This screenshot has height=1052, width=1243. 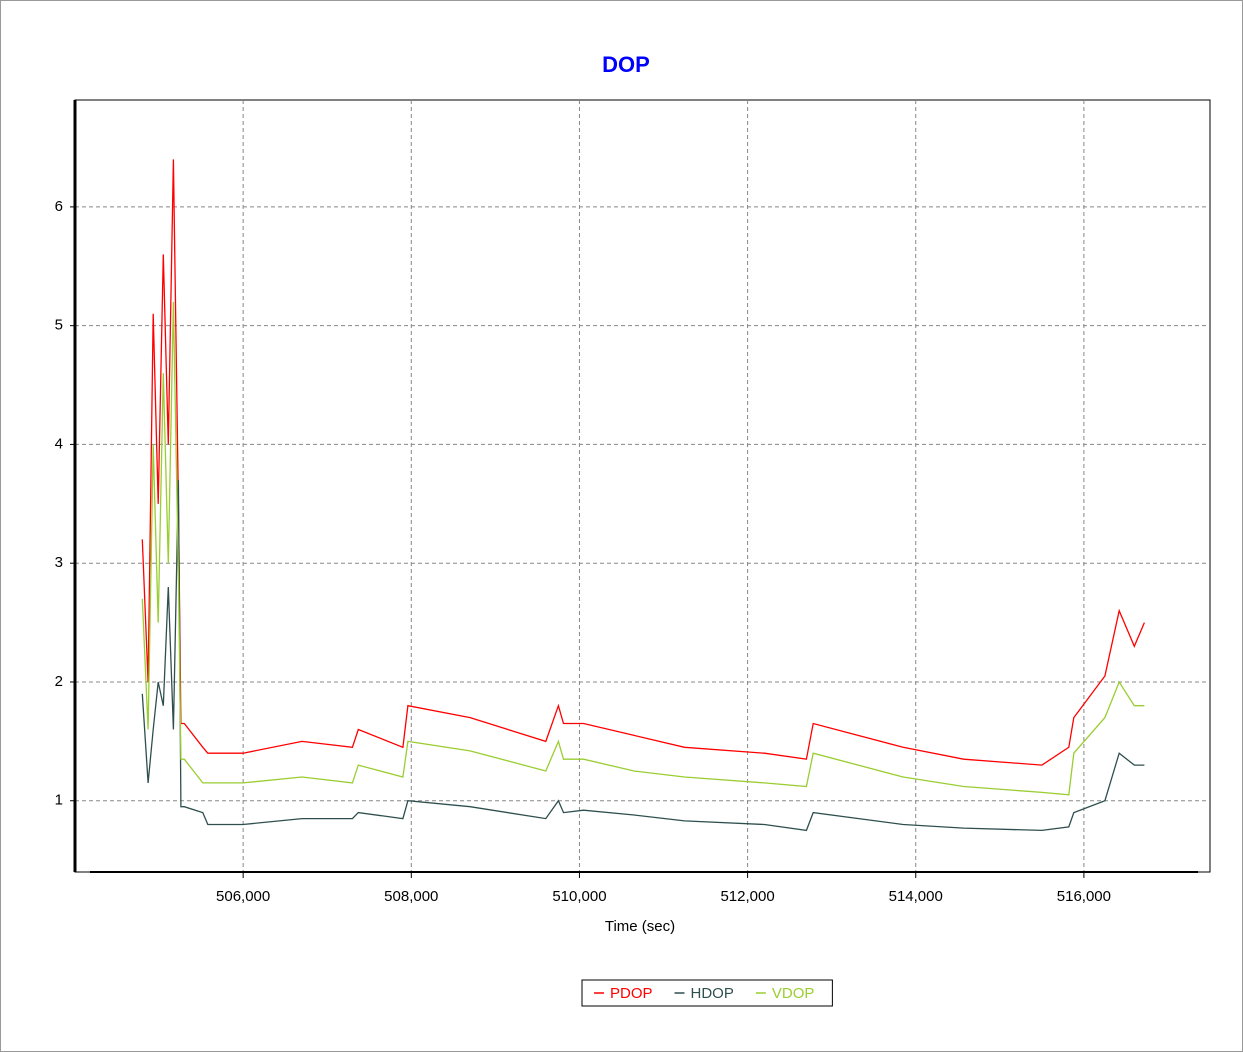 What do you see at coordinates (411, 896) in the screenshot?
I see `x-tick-label: 508,000` at bounding box center [411, 896].